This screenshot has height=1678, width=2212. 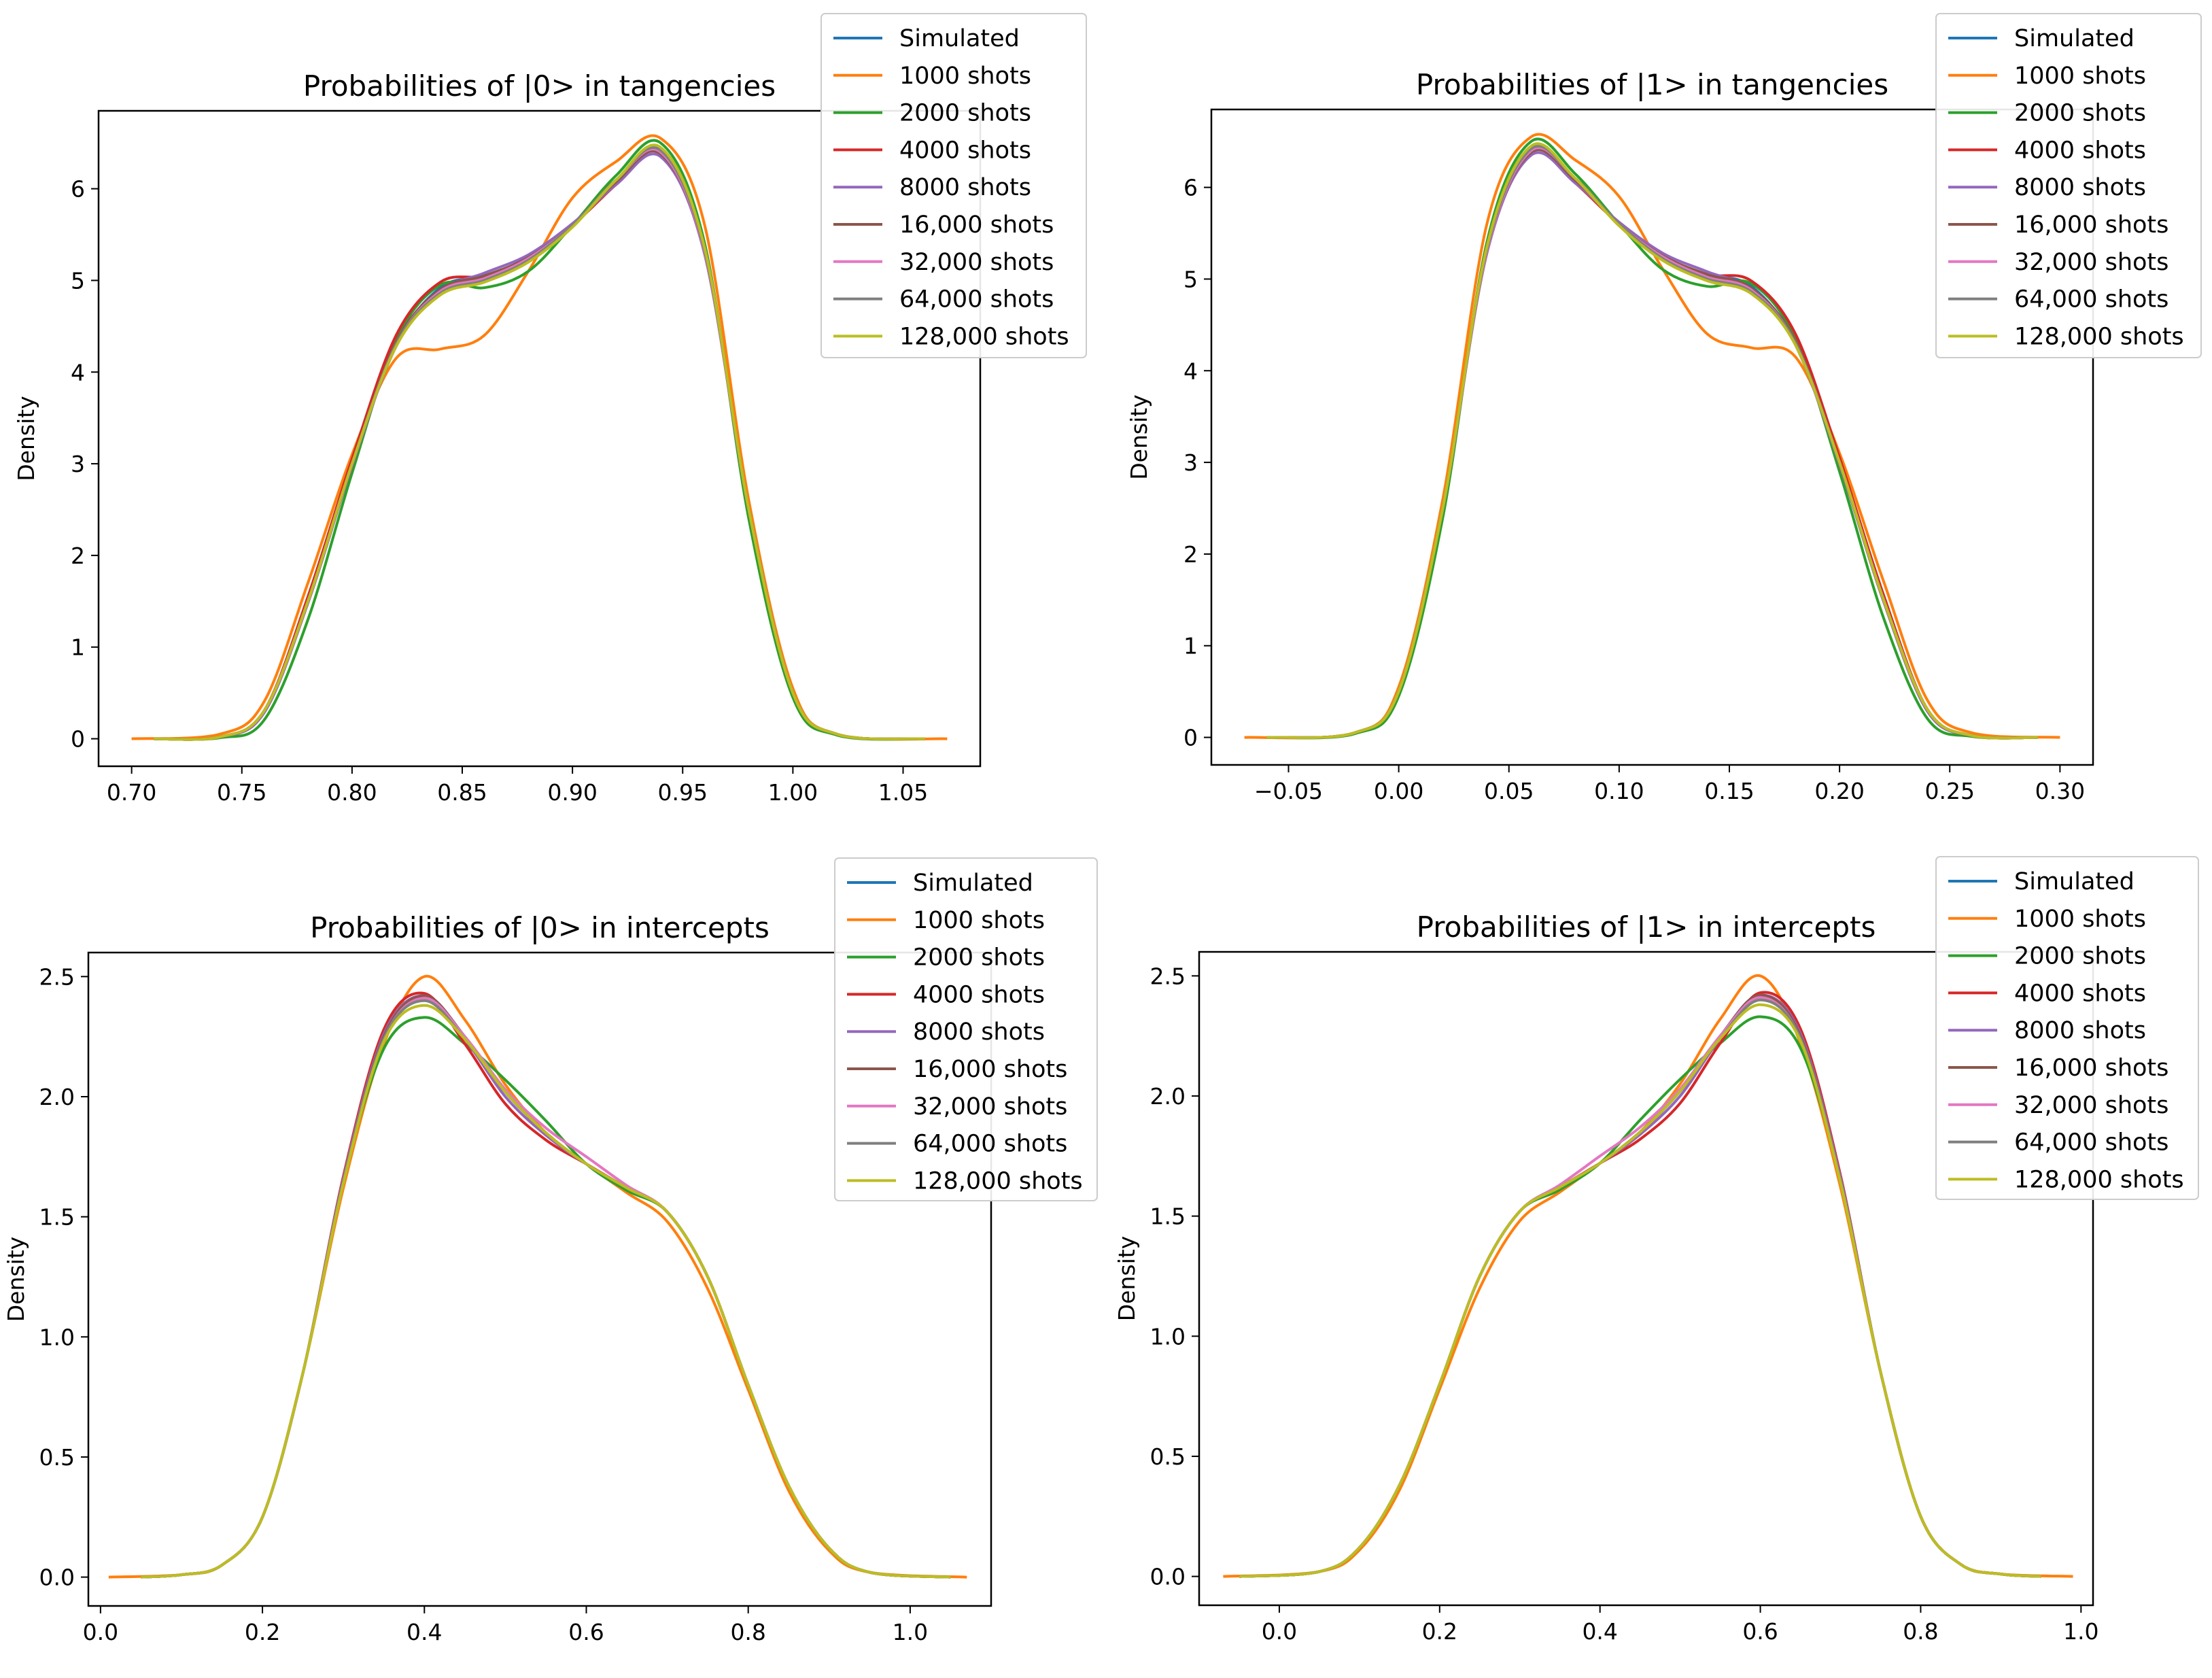 I want to click on y-tick-label: 6, so click(x=1190, y=188).